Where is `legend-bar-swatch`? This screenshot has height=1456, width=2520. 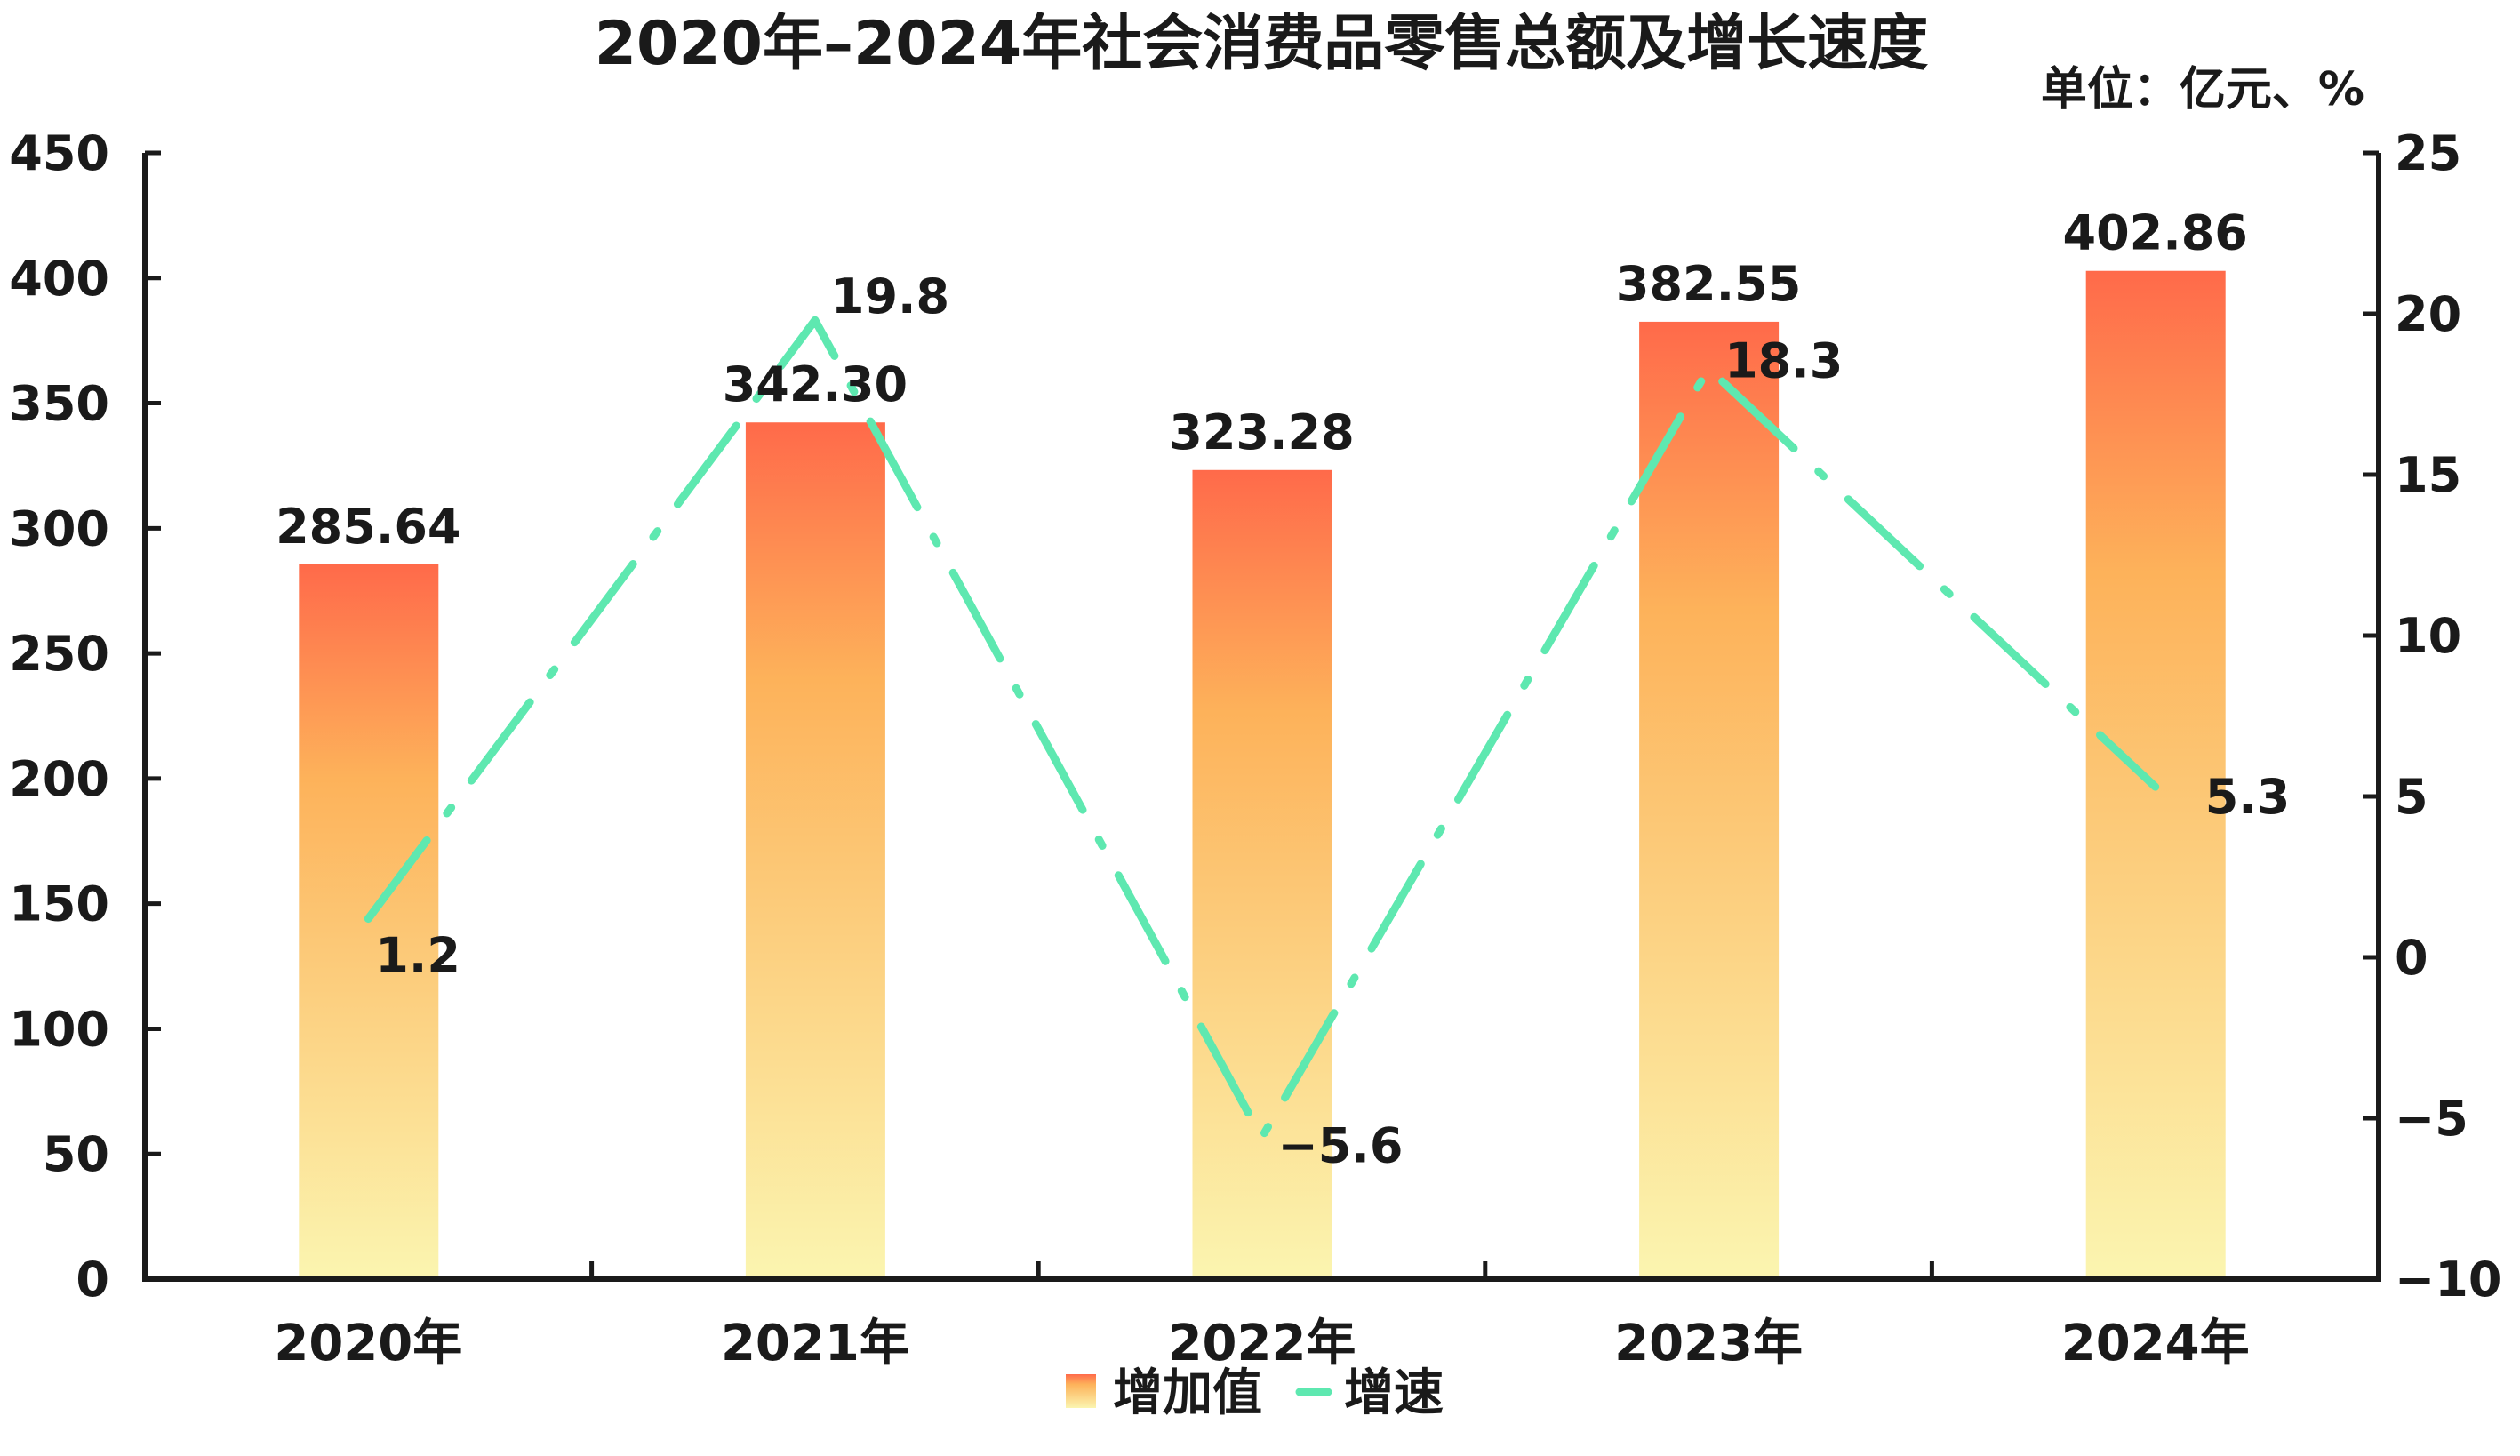
legend-bar-swatch is located at coordinates (1081, 1391).